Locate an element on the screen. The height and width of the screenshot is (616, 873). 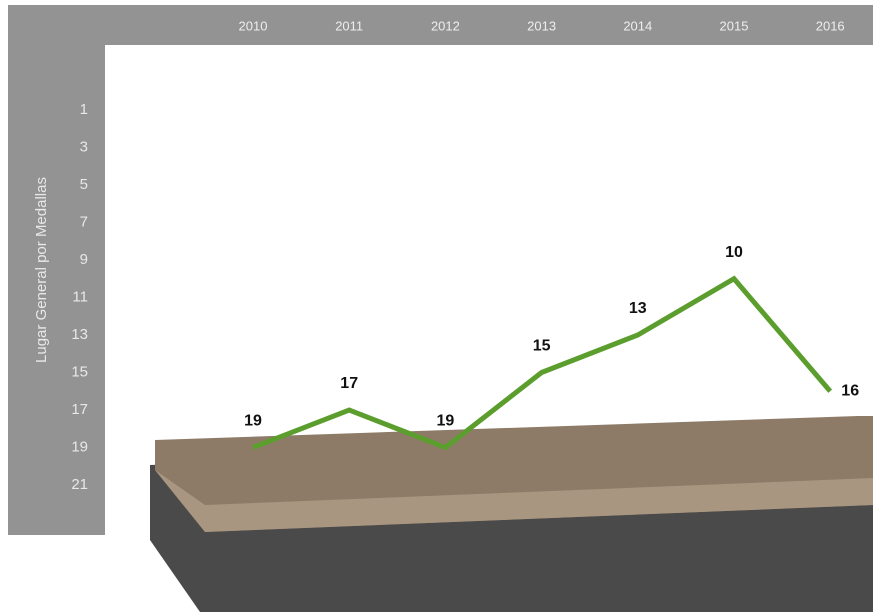
value-label: 17 is located at coordinates (349, 383).